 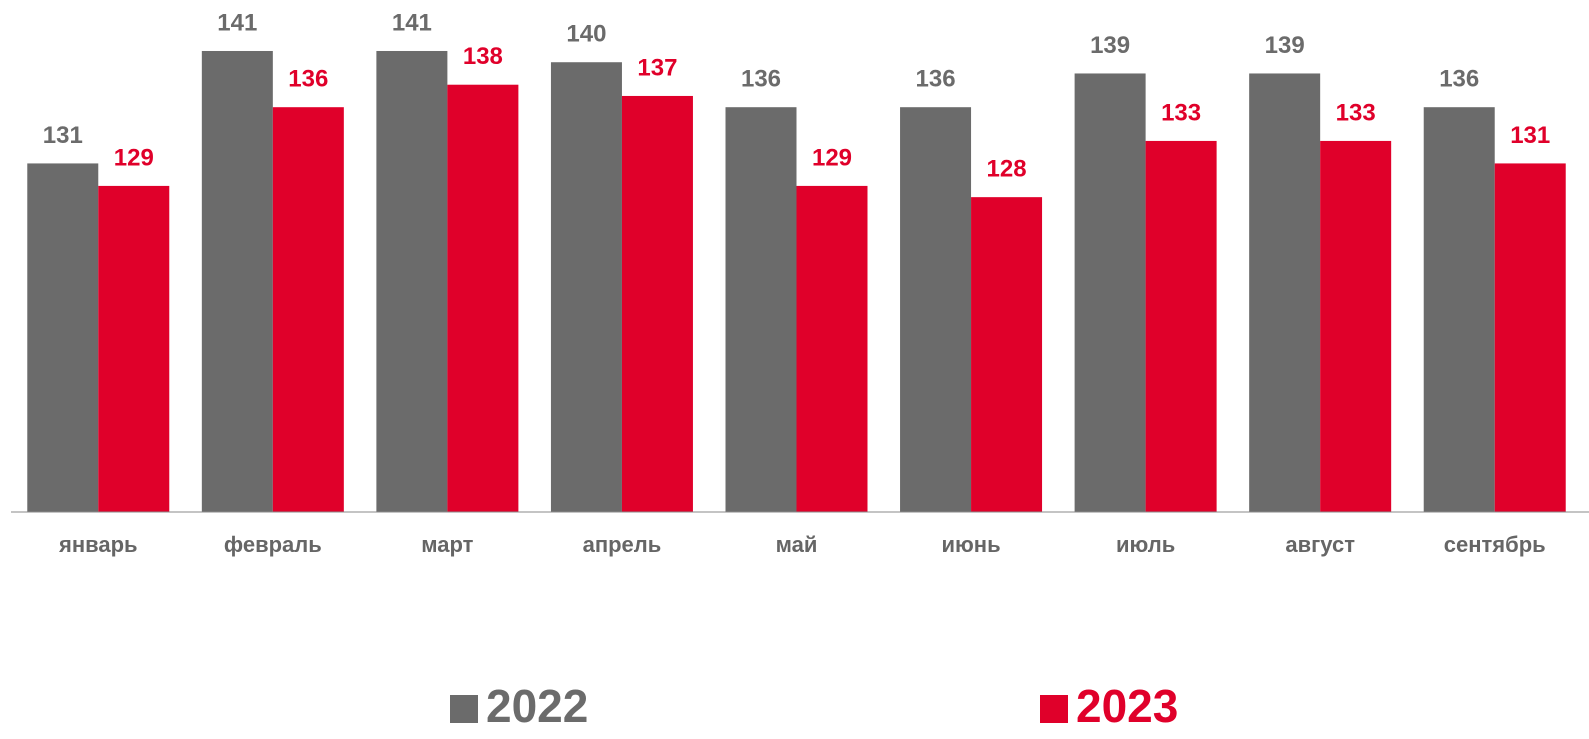 I want to click on legend-label: 2023, so click(x=1127, y=706).